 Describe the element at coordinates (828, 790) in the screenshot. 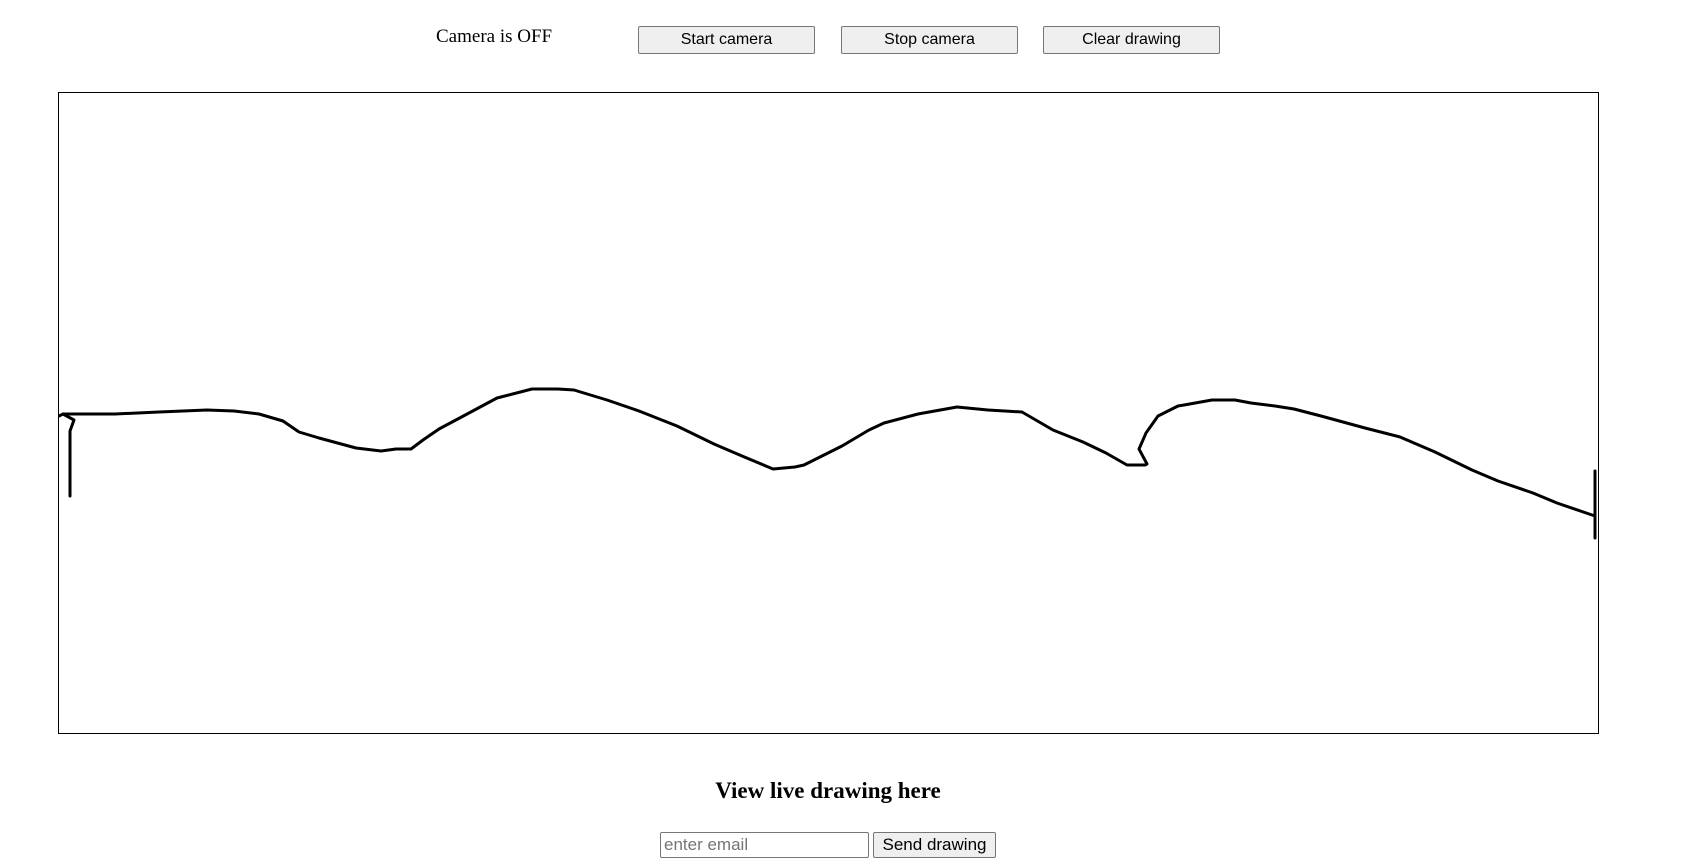

I see `live-drawing-heading: View live drawing here` at that location.